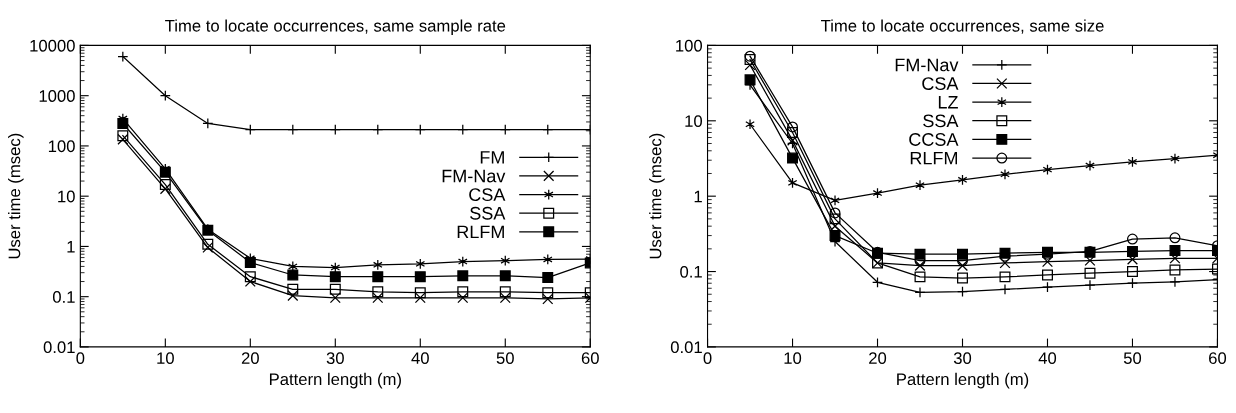 This screenshot has height=413, width=1236. I want to click on legend-label: LZ, so click(948, 102).